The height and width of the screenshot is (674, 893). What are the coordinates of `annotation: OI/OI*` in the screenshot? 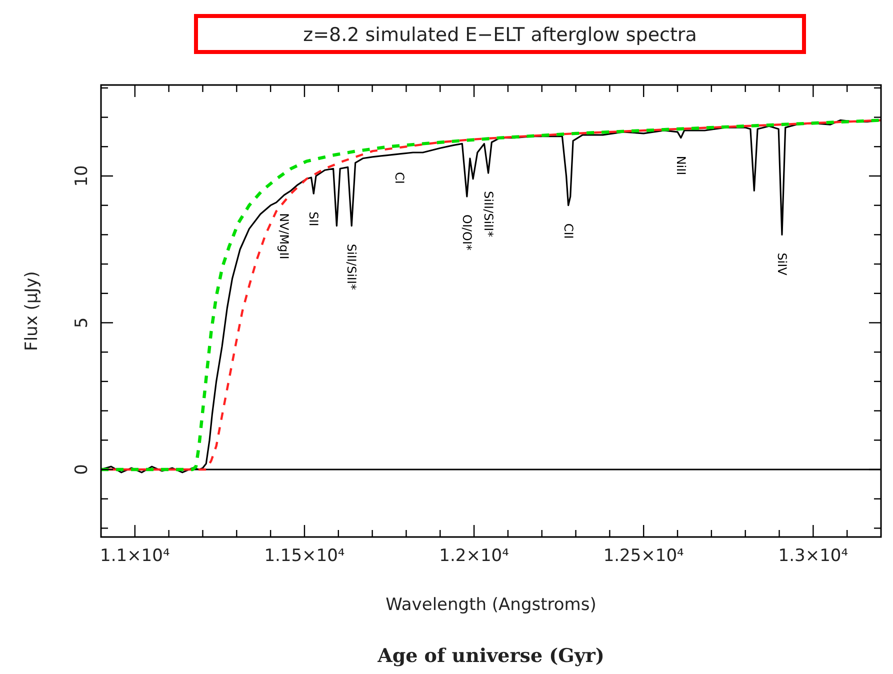 It's located at (467, 232).